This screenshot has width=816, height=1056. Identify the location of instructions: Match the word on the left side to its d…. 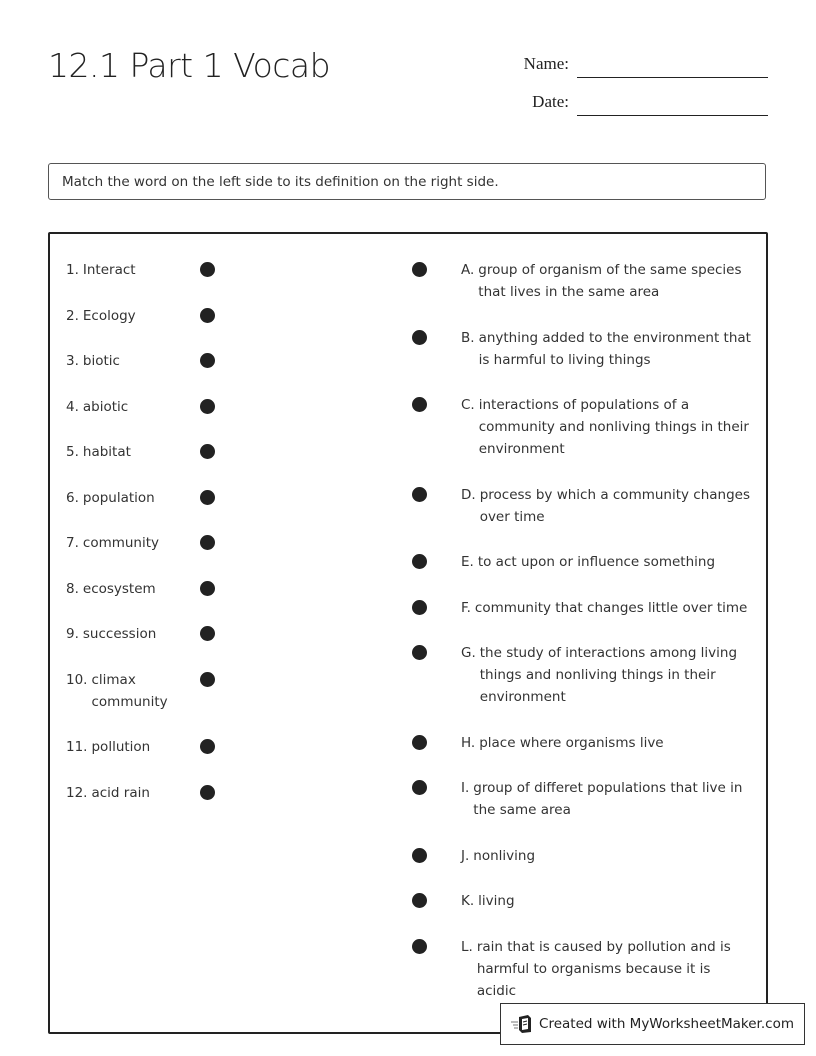
(407, 181).